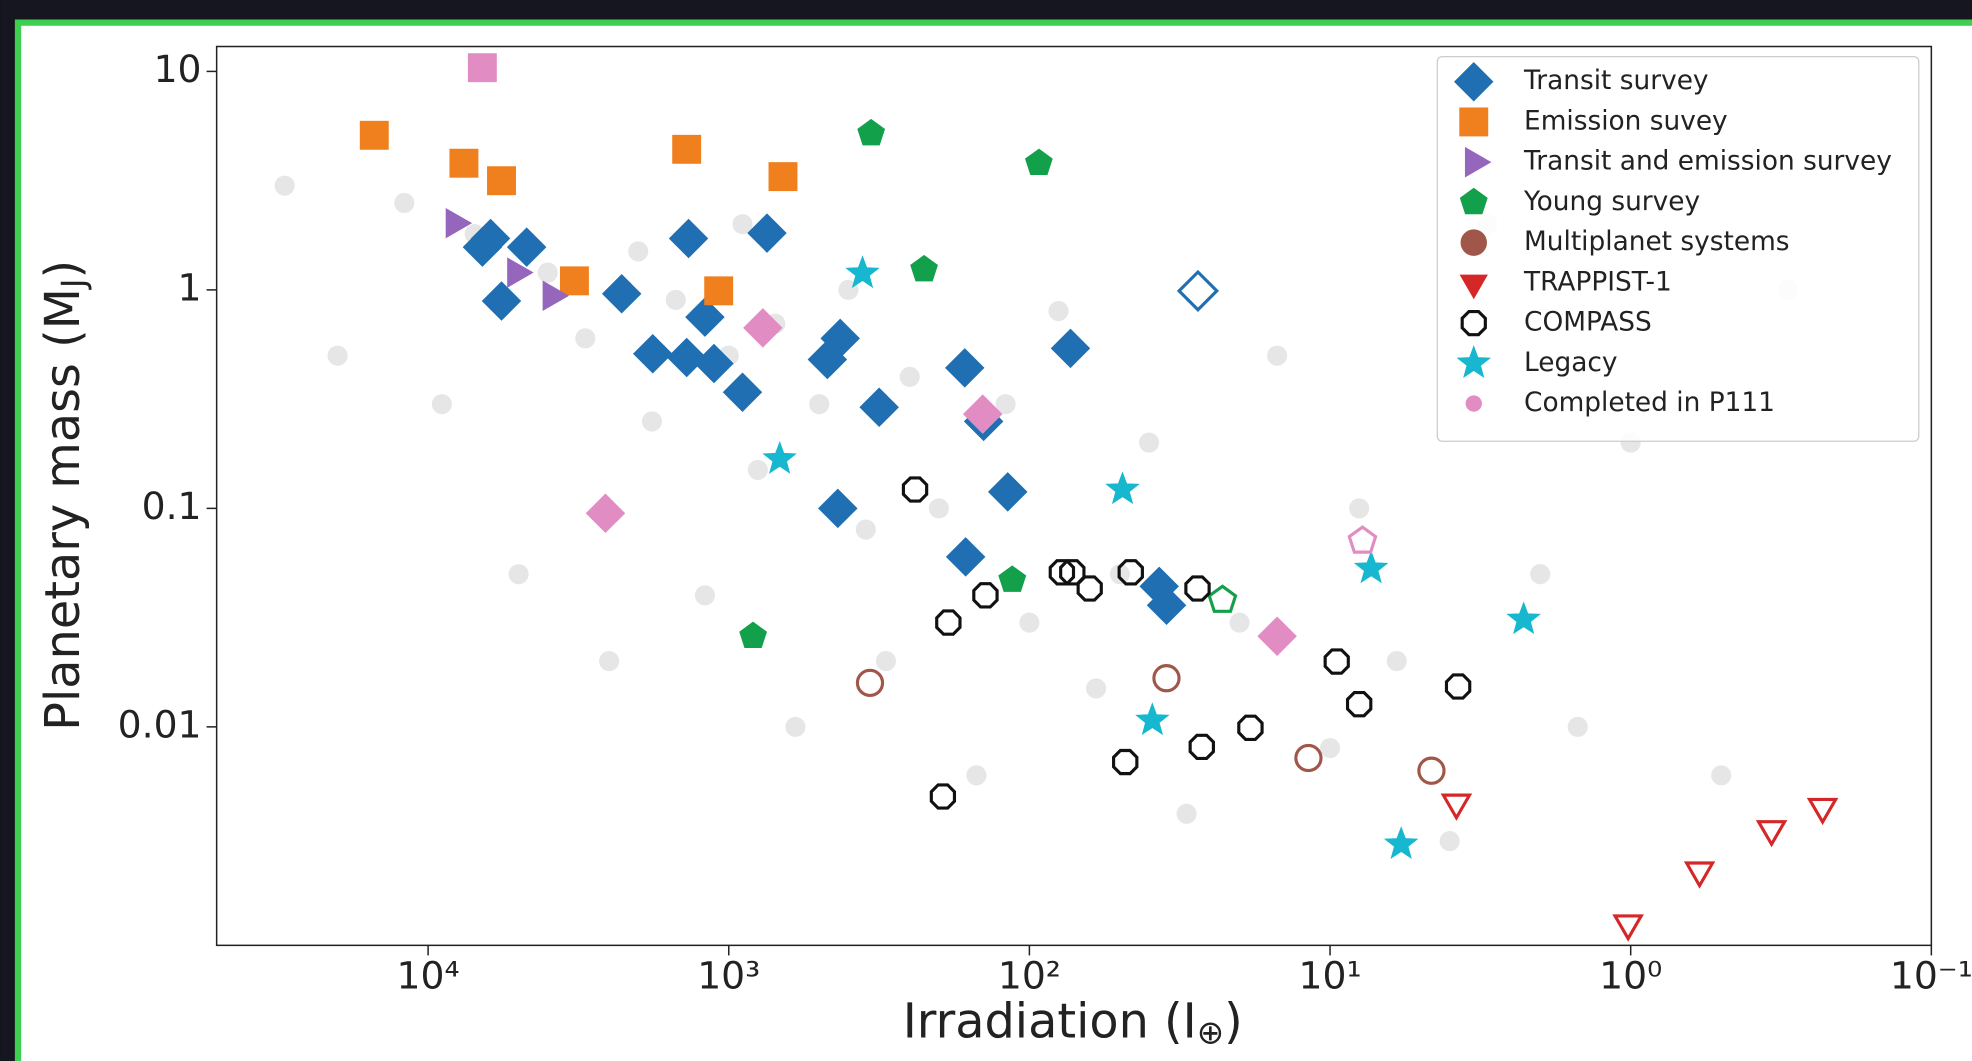  Describe the element at coordinates (728, 976) in the screenshot. I see `x-tick-label: 10³` at that location.